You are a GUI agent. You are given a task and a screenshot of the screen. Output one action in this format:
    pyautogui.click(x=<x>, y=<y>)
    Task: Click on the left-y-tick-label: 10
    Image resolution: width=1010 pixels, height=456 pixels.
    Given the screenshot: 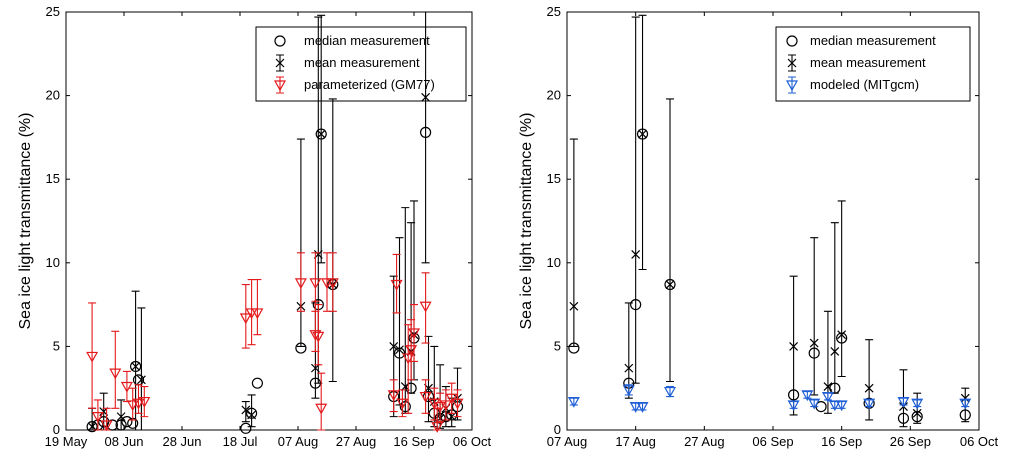 What is the action you would take?
    pyautogui.click(x=53, y=262)
    